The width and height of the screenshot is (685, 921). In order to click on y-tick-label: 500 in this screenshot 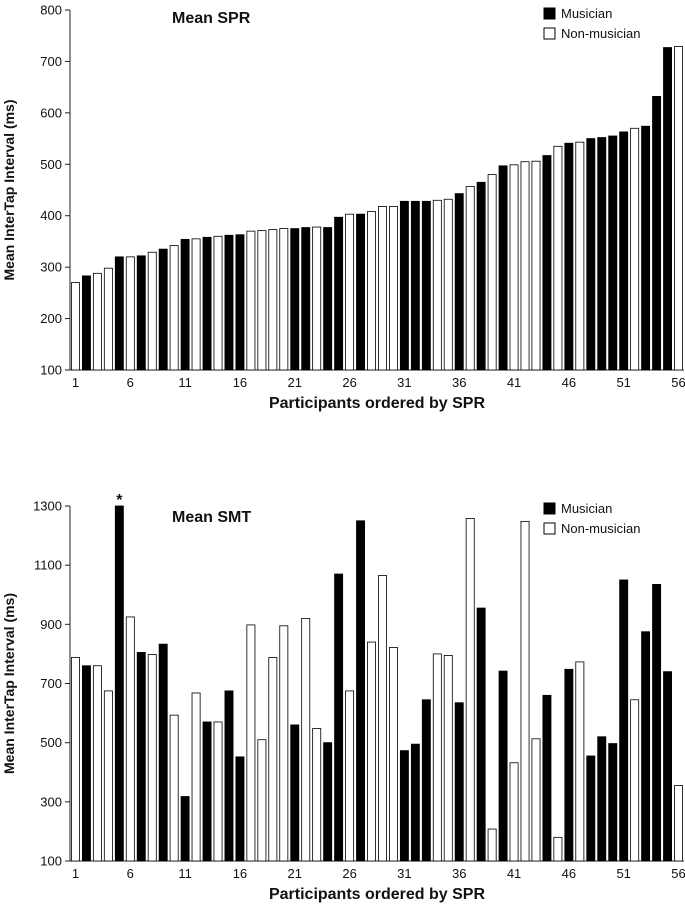, I will do `click(51, 742)`.